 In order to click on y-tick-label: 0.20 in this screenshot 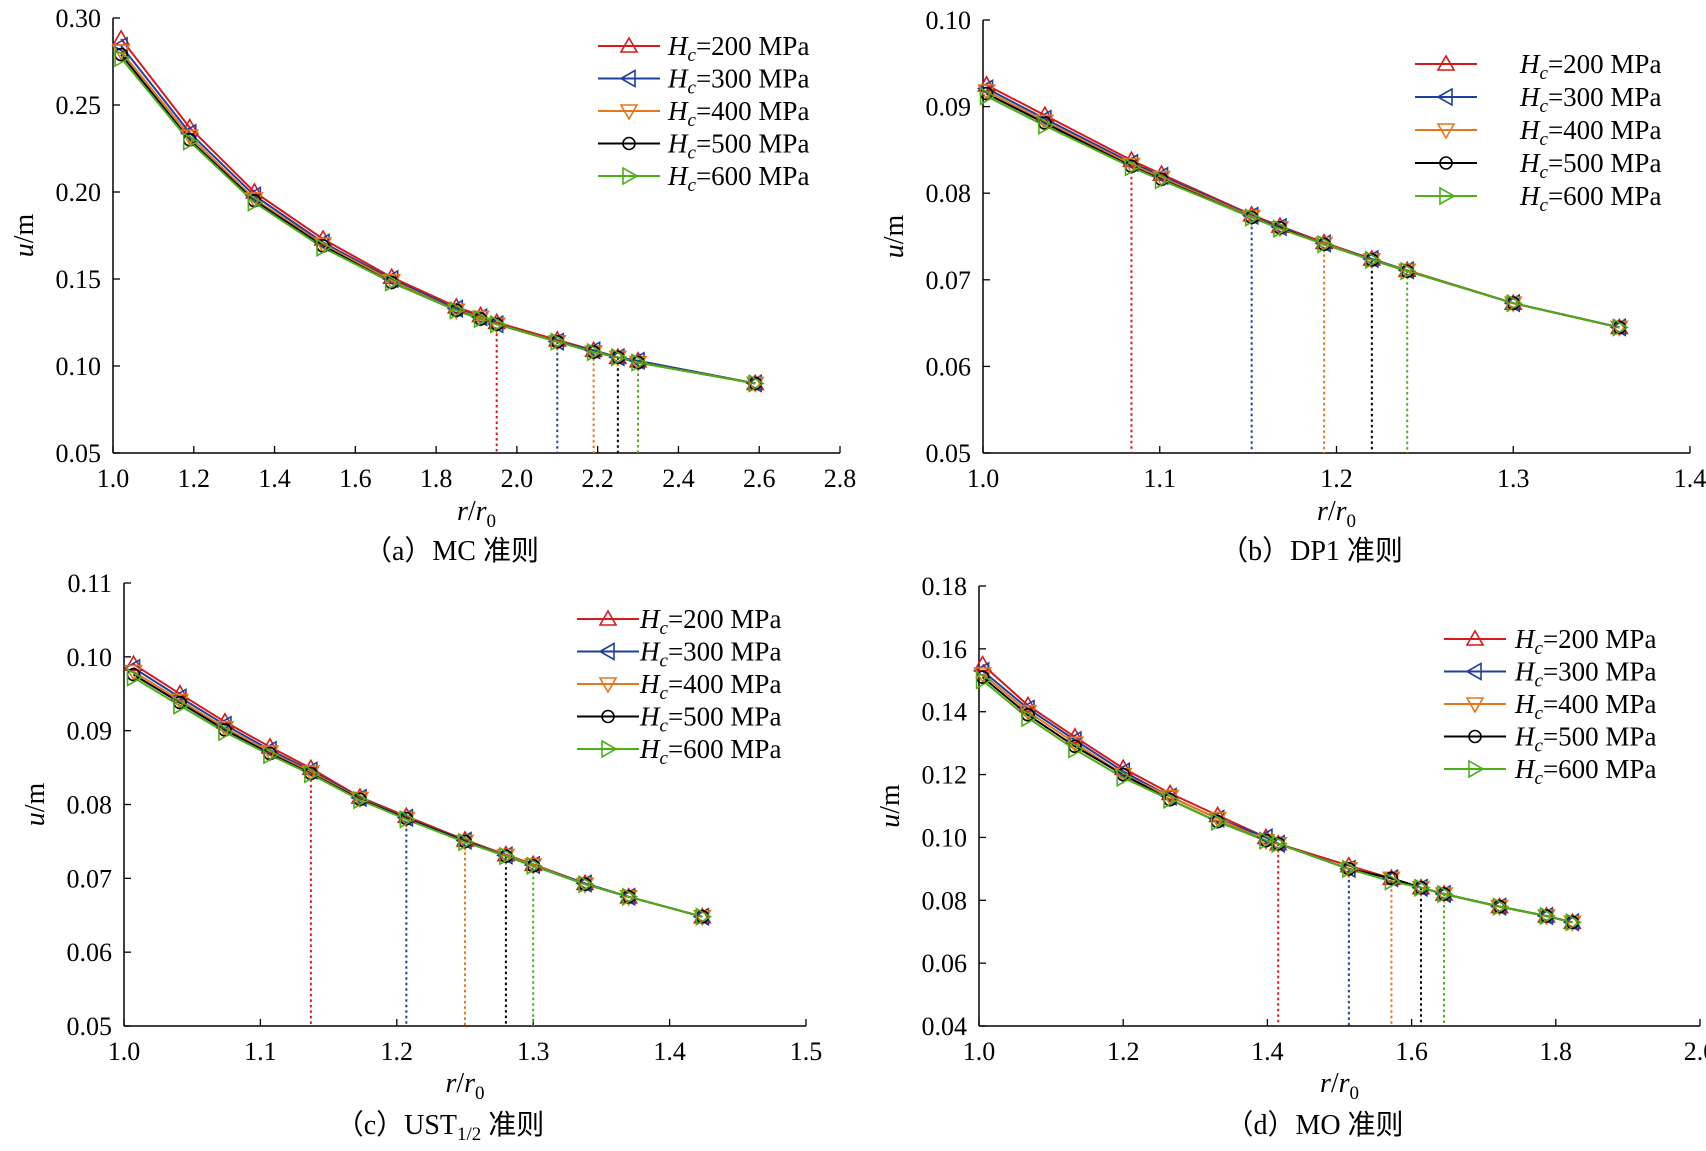, I will do `click(79, 192)`.